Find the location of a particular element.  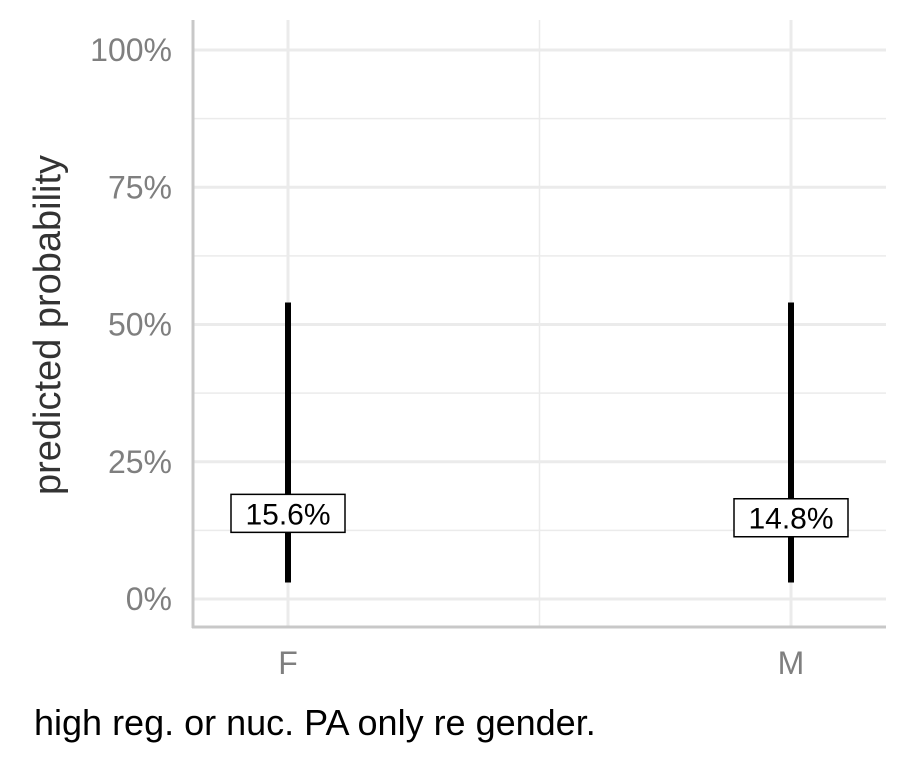

y-tick-label: 50% is located at coordinates (140, 325).